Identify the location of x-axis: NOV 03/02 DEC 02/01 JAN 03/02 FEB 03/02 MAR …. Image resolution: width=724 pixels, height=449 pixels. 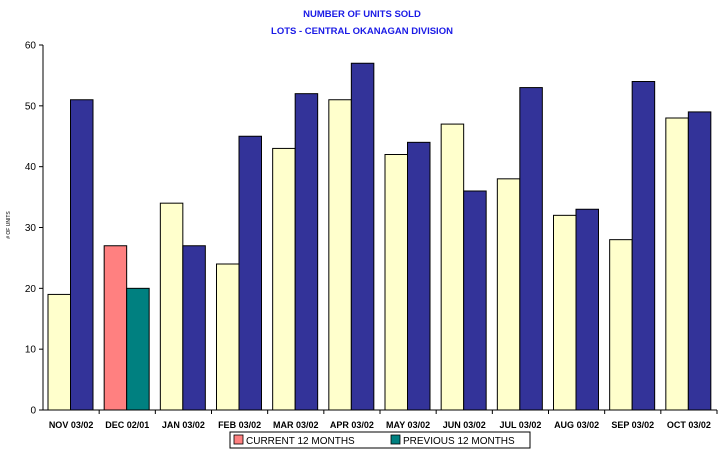
(383, 420).